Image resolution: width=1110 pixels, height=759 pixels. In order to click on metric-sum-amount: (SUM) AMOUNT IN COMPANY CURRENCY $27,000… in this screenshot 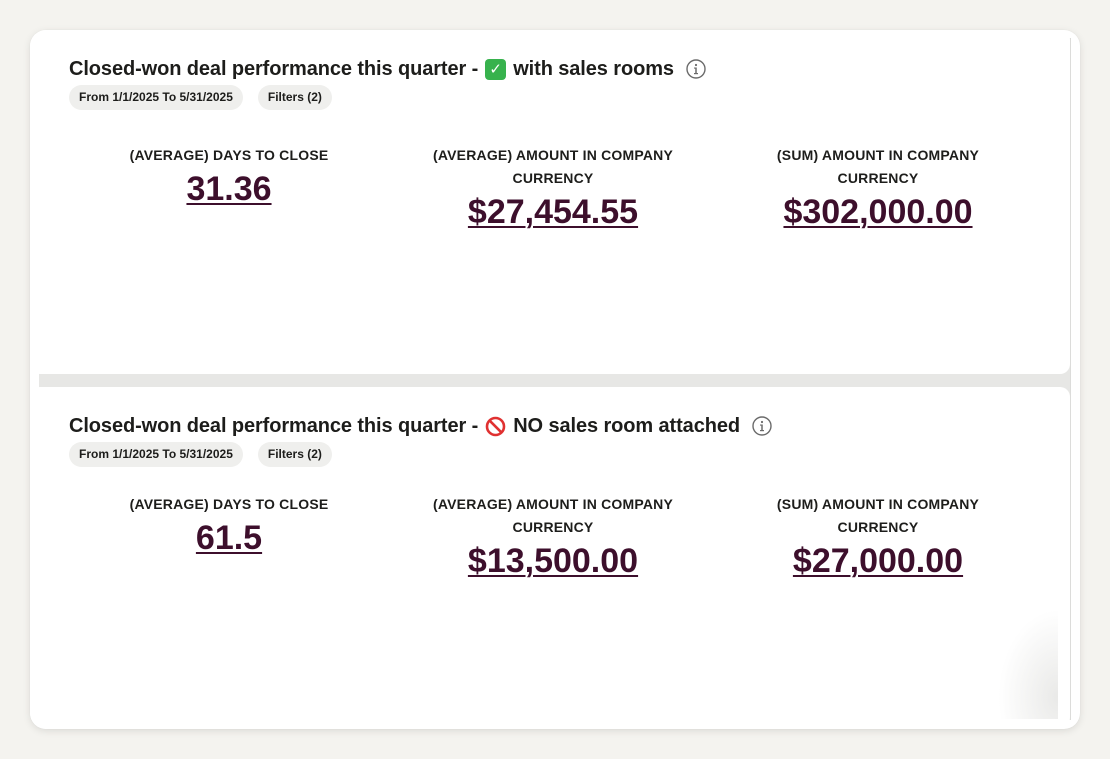, I will do `click(878, 537)`.